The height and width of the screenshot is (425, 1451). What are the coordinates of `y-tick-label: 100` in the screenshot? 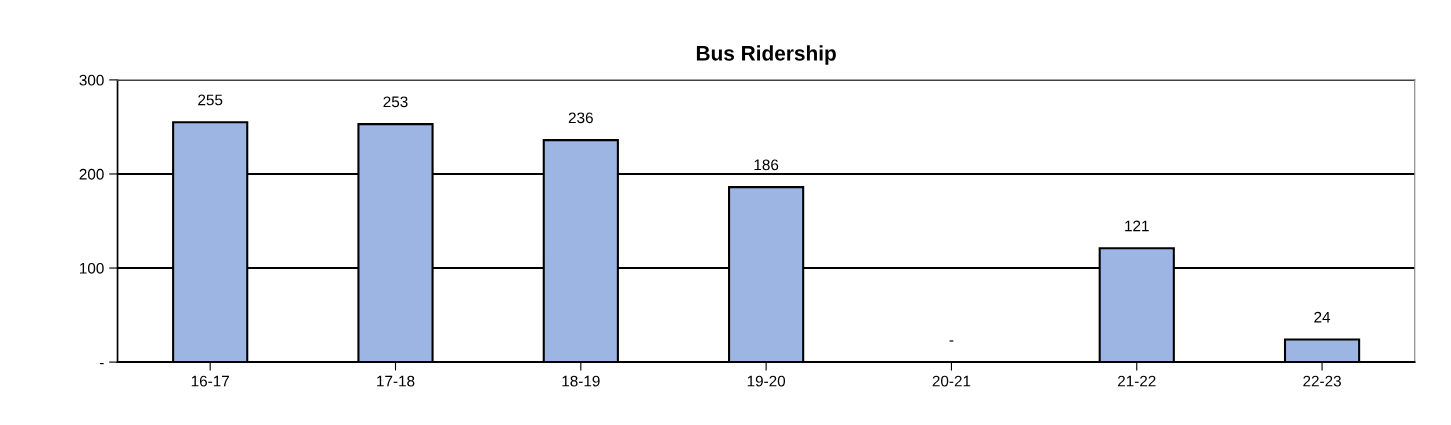 It's located at (92, 268).